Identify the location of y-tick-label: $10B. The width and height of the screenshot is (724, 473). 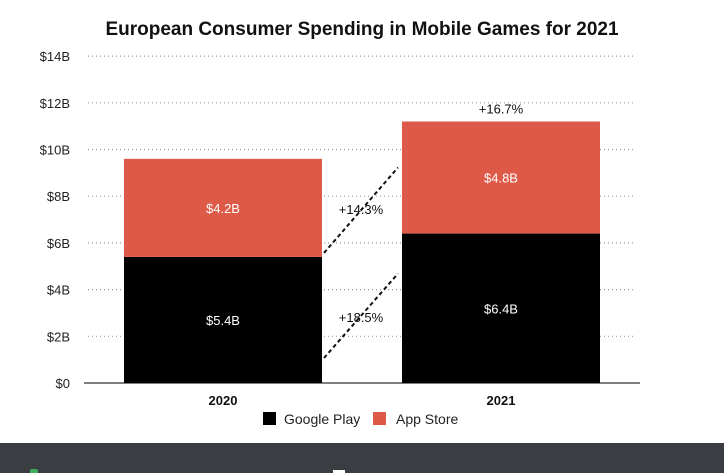
(55, 150).